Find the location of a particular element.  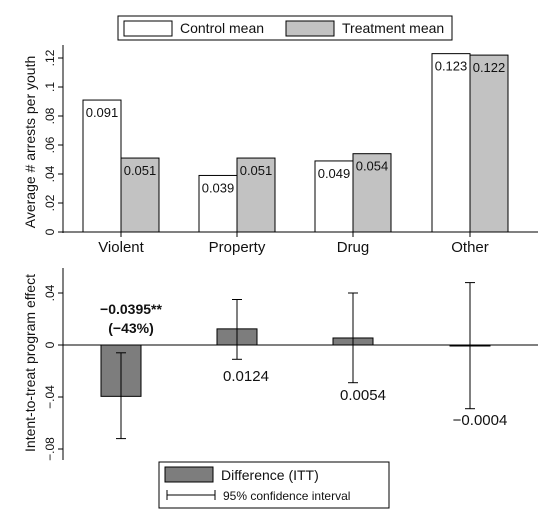

data-label-control-mean-drug: 0.049 is located at coordinates (334, 173).